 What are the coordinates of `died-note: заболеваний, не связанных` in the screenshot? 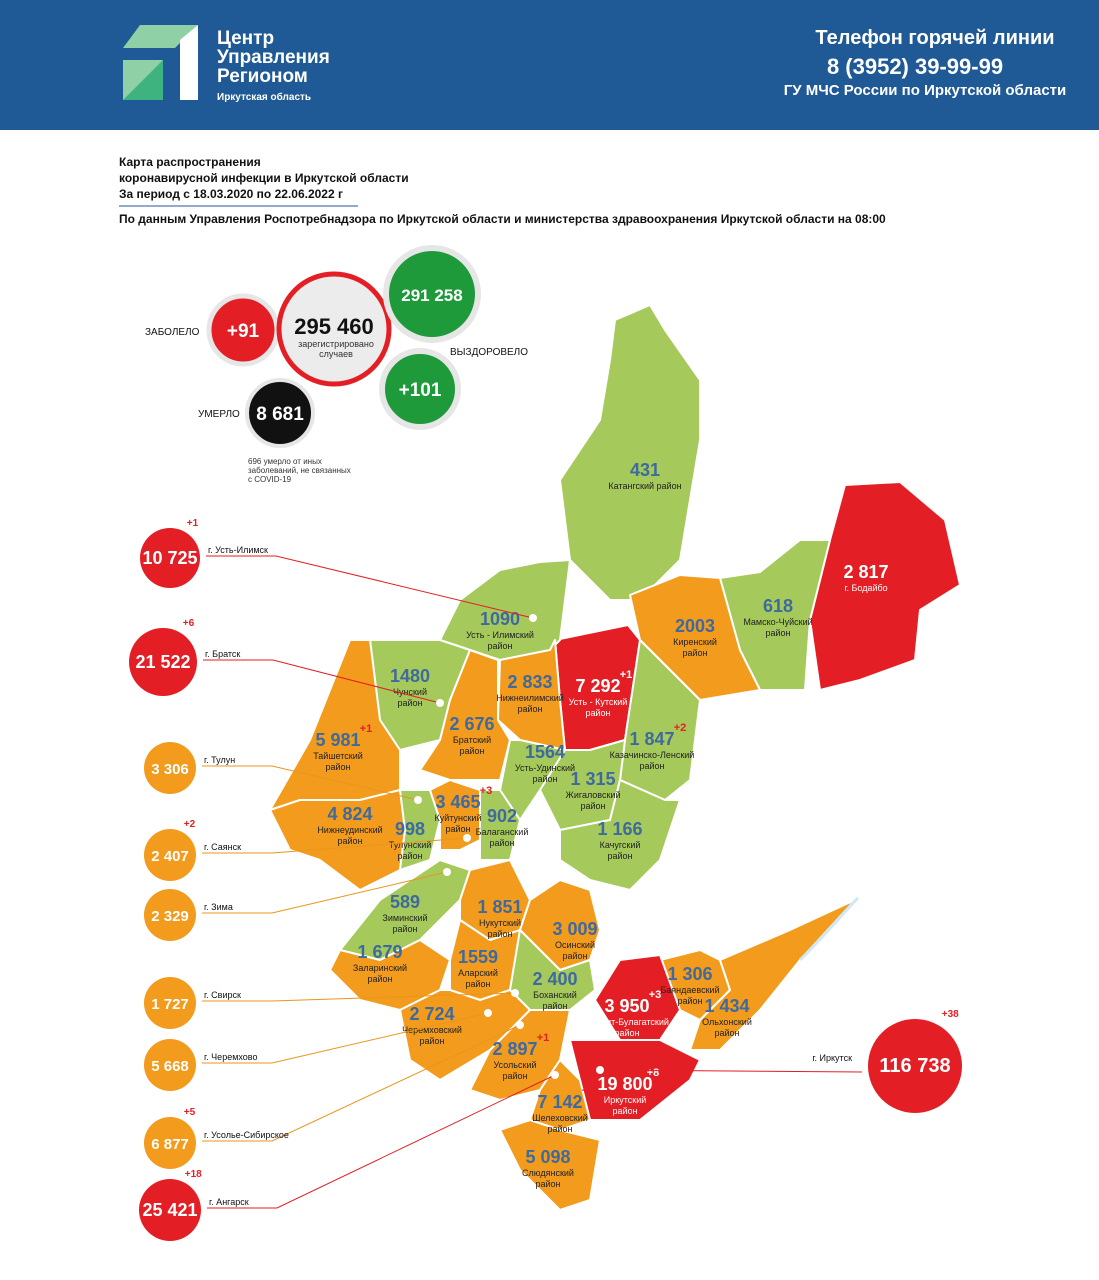 It's located at (299, 470).